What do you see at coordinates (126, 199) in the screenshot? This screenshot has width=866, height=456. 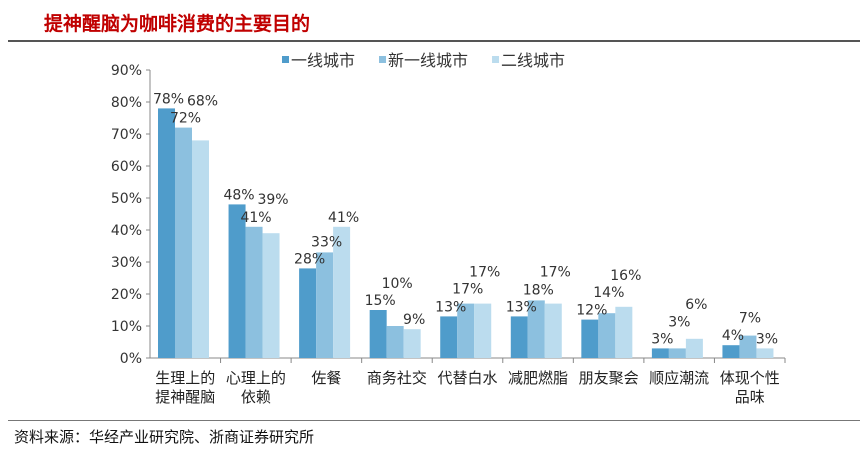 I see `y-tick-label: 50%` at bounding box center [126, 199].